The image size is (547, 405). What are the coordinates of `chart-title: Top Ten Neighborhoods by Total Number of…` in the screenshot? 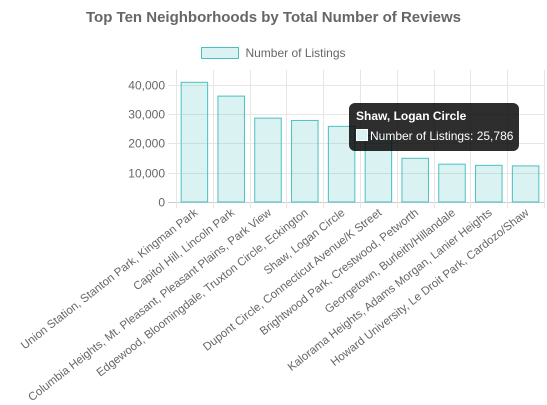 It's located at (273, 17).